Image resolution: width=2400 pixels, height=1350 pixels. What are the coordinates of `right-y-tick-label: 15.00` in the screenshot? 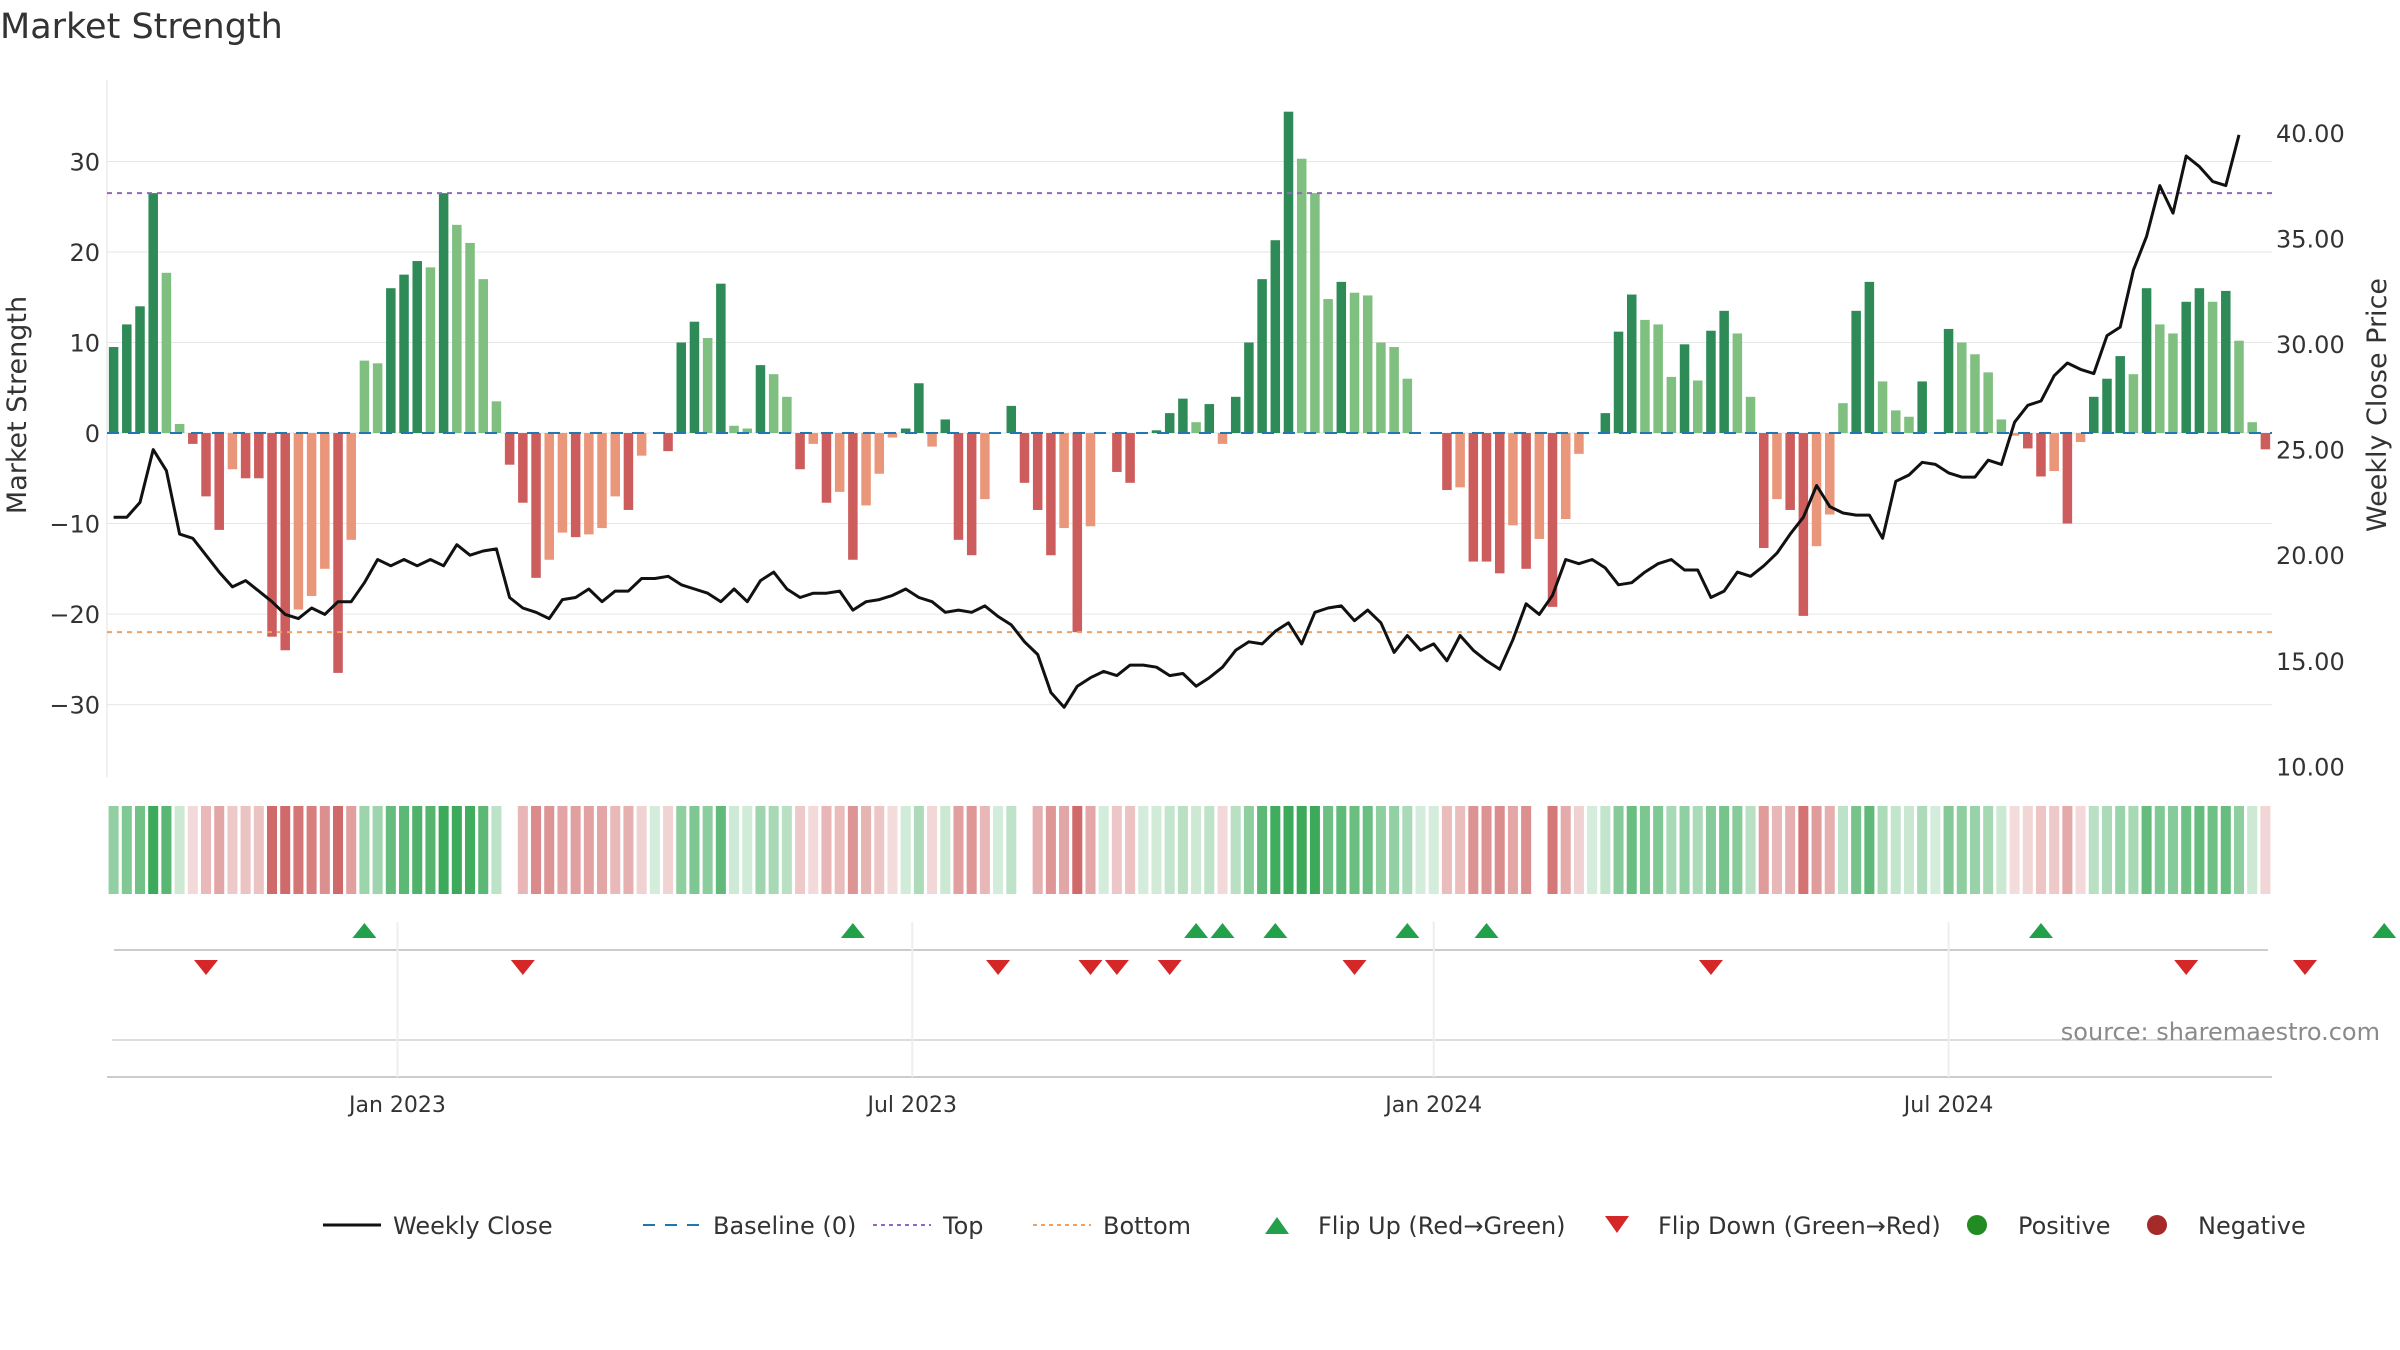 It's located at (2310, 662).